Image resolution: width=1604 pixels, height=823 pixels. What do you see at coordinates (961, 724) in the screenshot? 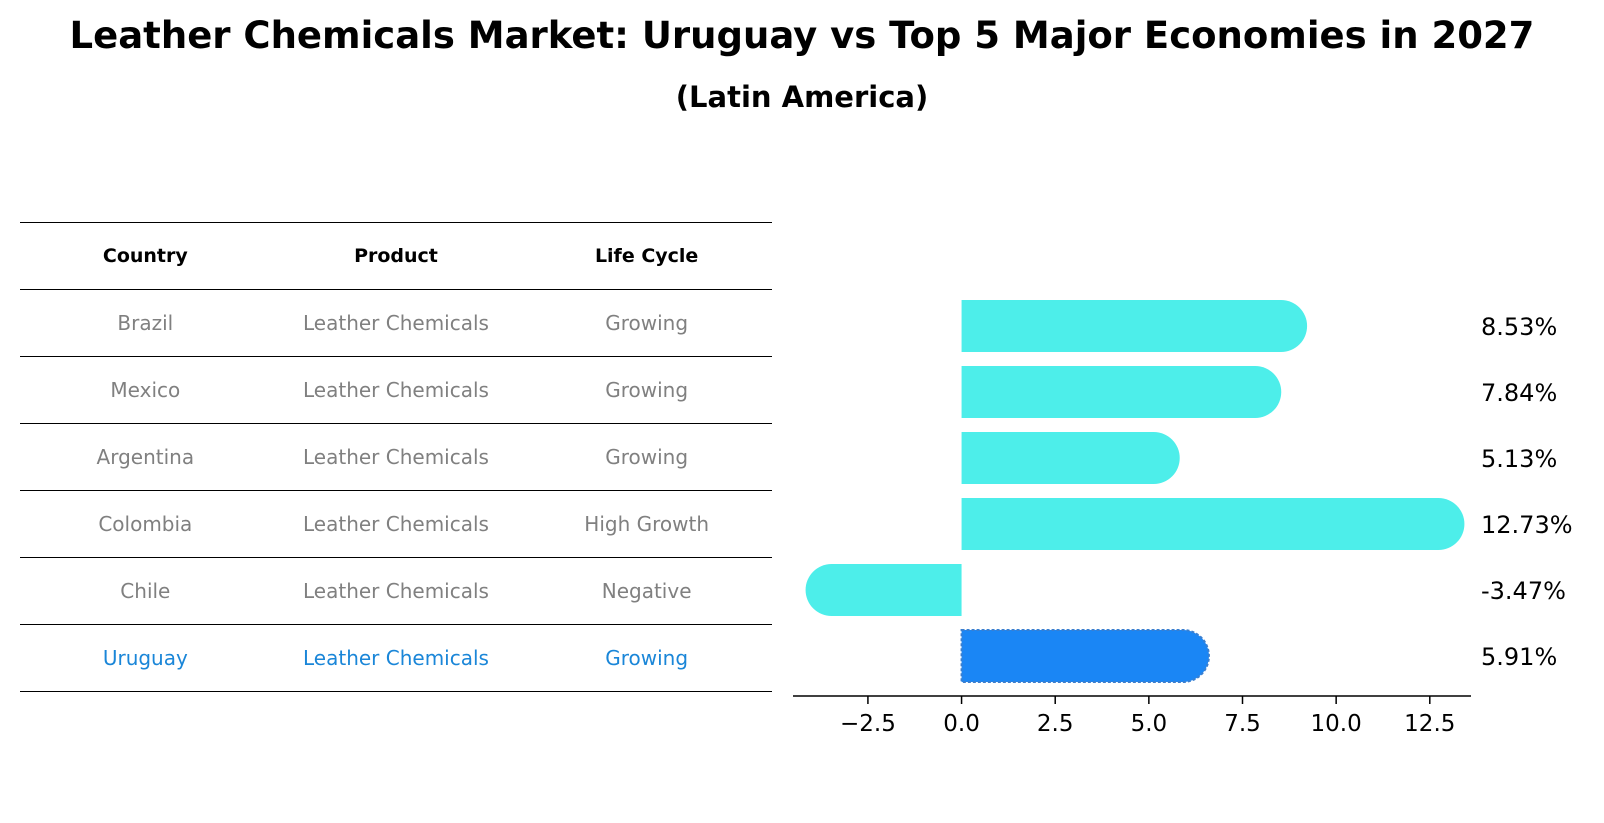
I see `x-tick-label: 0.0` at bounding box center [961, 724].